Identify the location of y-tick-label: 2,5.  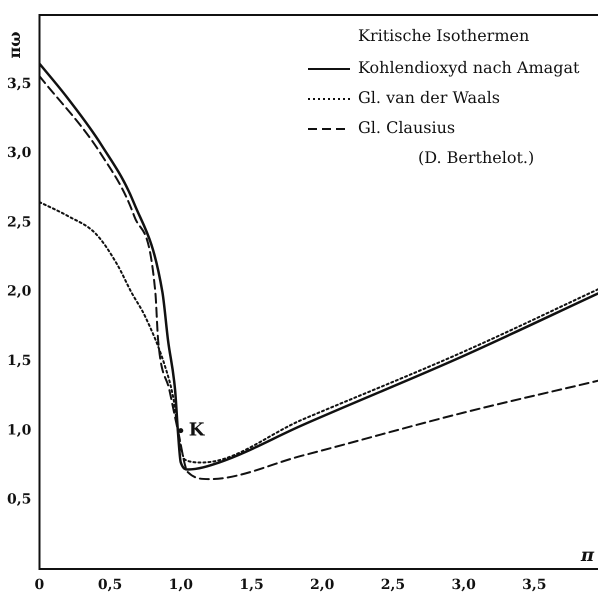
(19, 222).